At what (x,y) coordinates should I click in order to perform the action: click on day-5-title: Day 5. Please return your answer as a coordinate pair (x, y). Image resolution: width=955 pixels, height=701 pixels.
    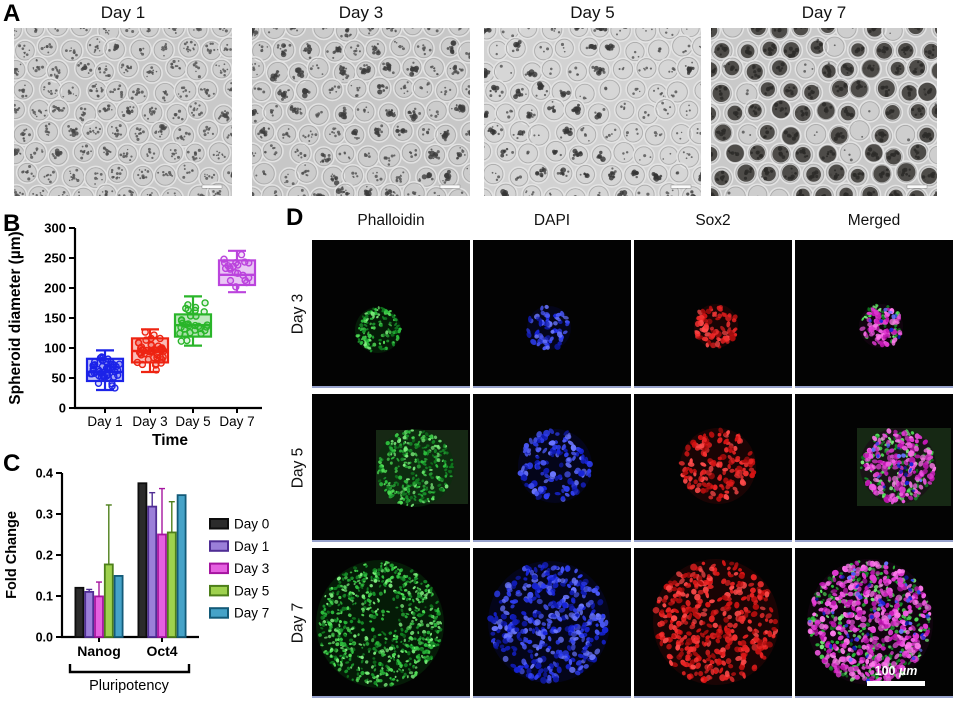
    Looking at the image, I should click on (592, 12).